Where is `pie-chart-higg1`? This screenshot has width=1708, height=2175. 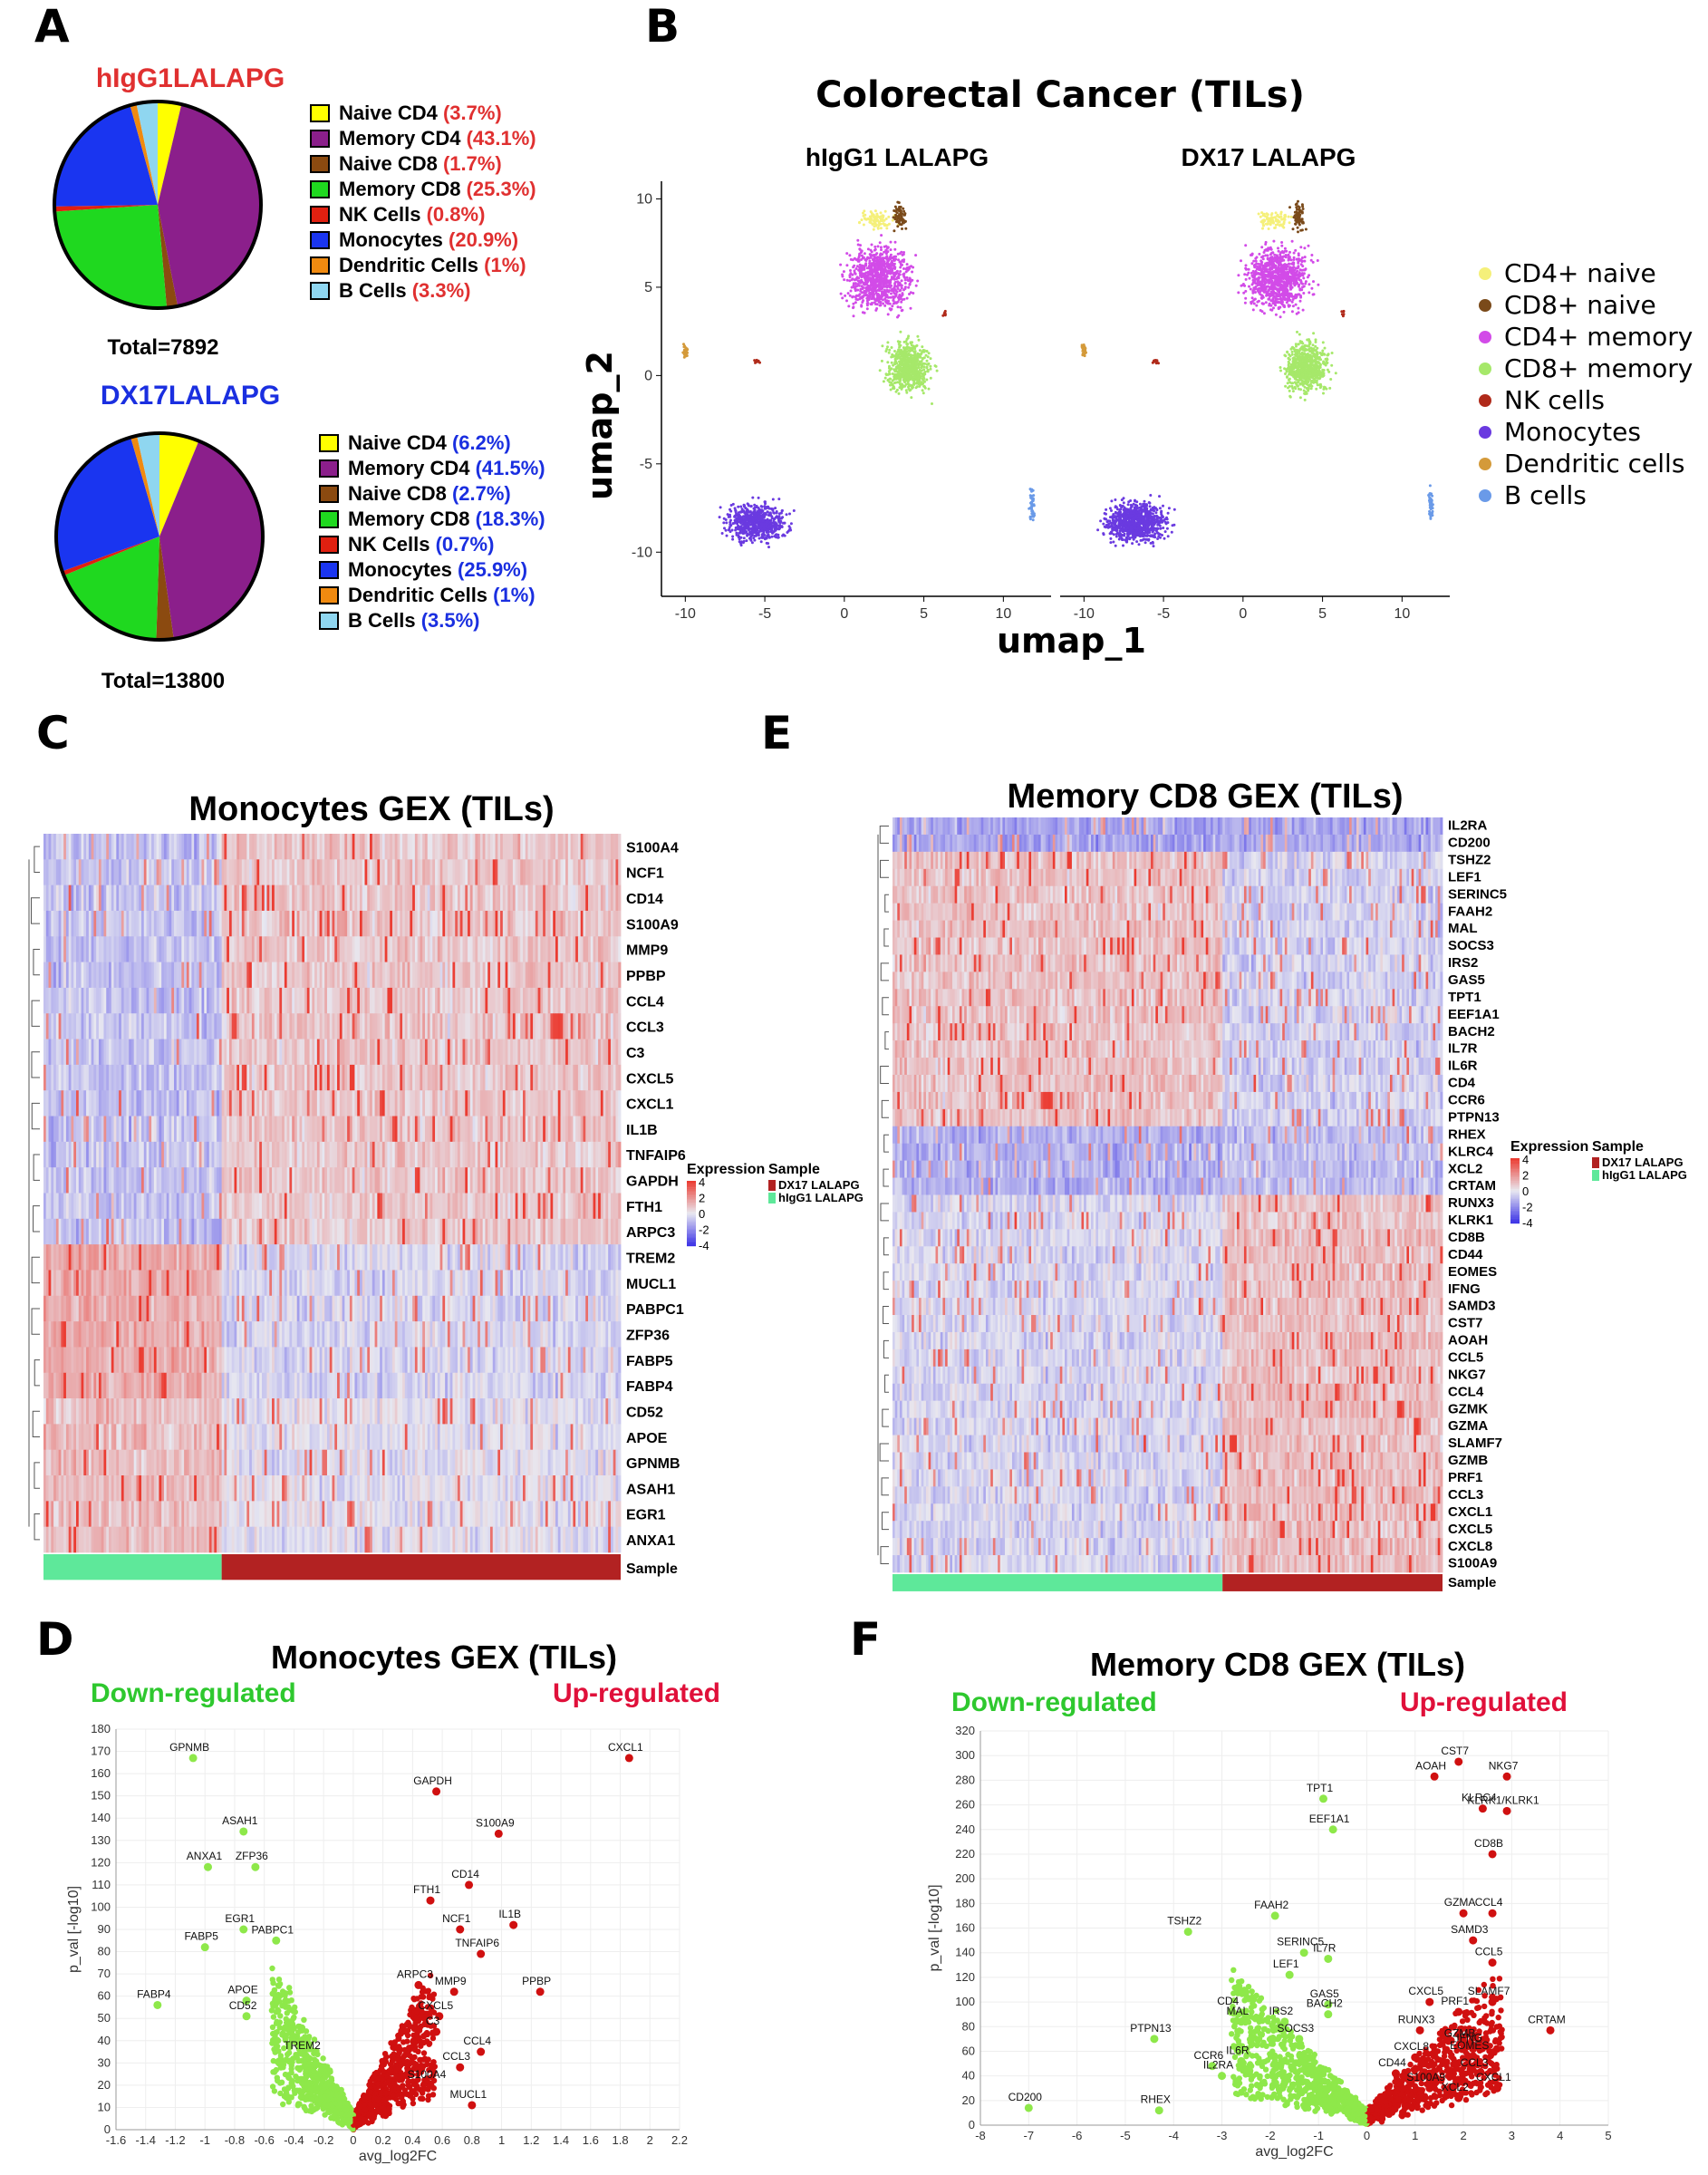
pie-chart-higg1 is located at coordinates (158, 205).